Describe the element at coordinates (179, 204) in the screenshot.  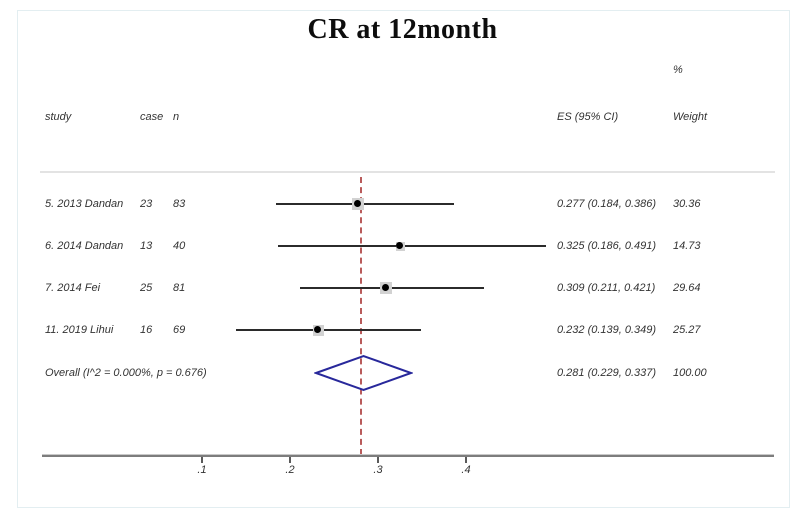
I see `n-value: 83` at that location.